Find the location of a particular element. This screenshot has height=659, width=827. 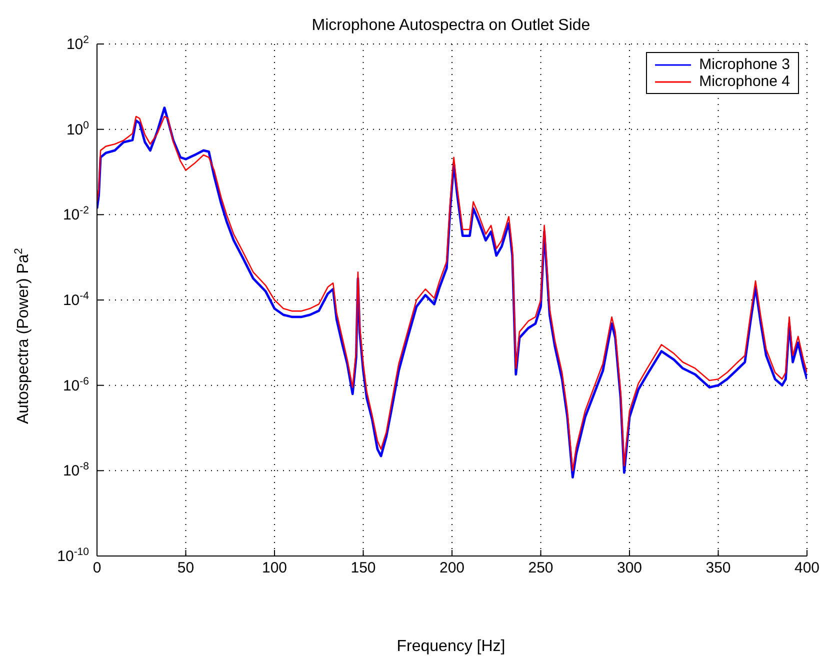

chart-title: Microphone Autospectra on Outlet Side is located at coordinates (451, 25).